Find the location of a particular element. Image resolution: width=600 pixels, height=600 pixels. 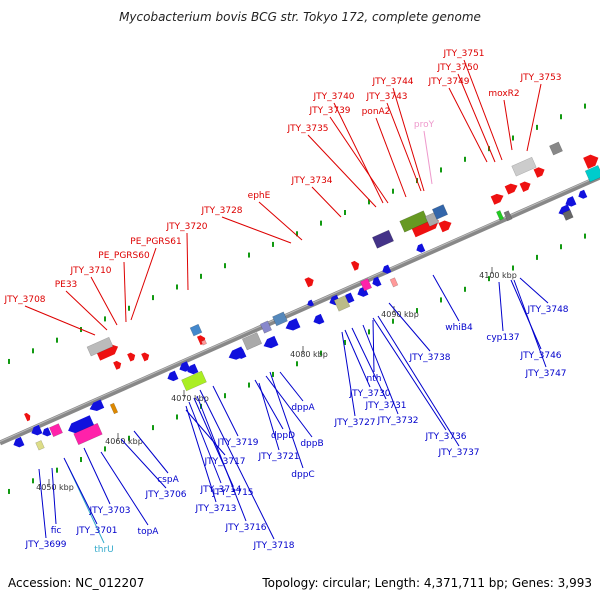

gene-label-fic: fic is located at coordinates (56, 531).